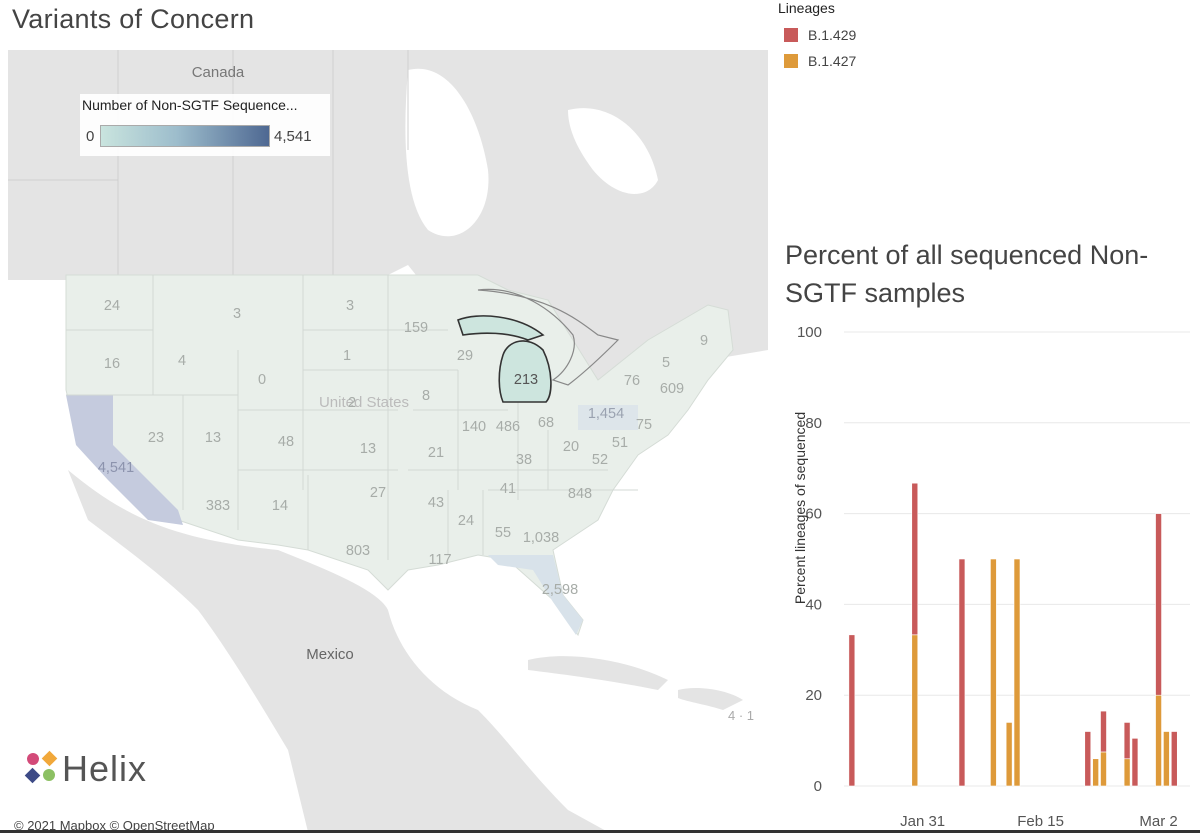  What do you see at coordinates (447, 152) in the screenshot?
I see `hudson-bay` at bounding box center [447, 152].